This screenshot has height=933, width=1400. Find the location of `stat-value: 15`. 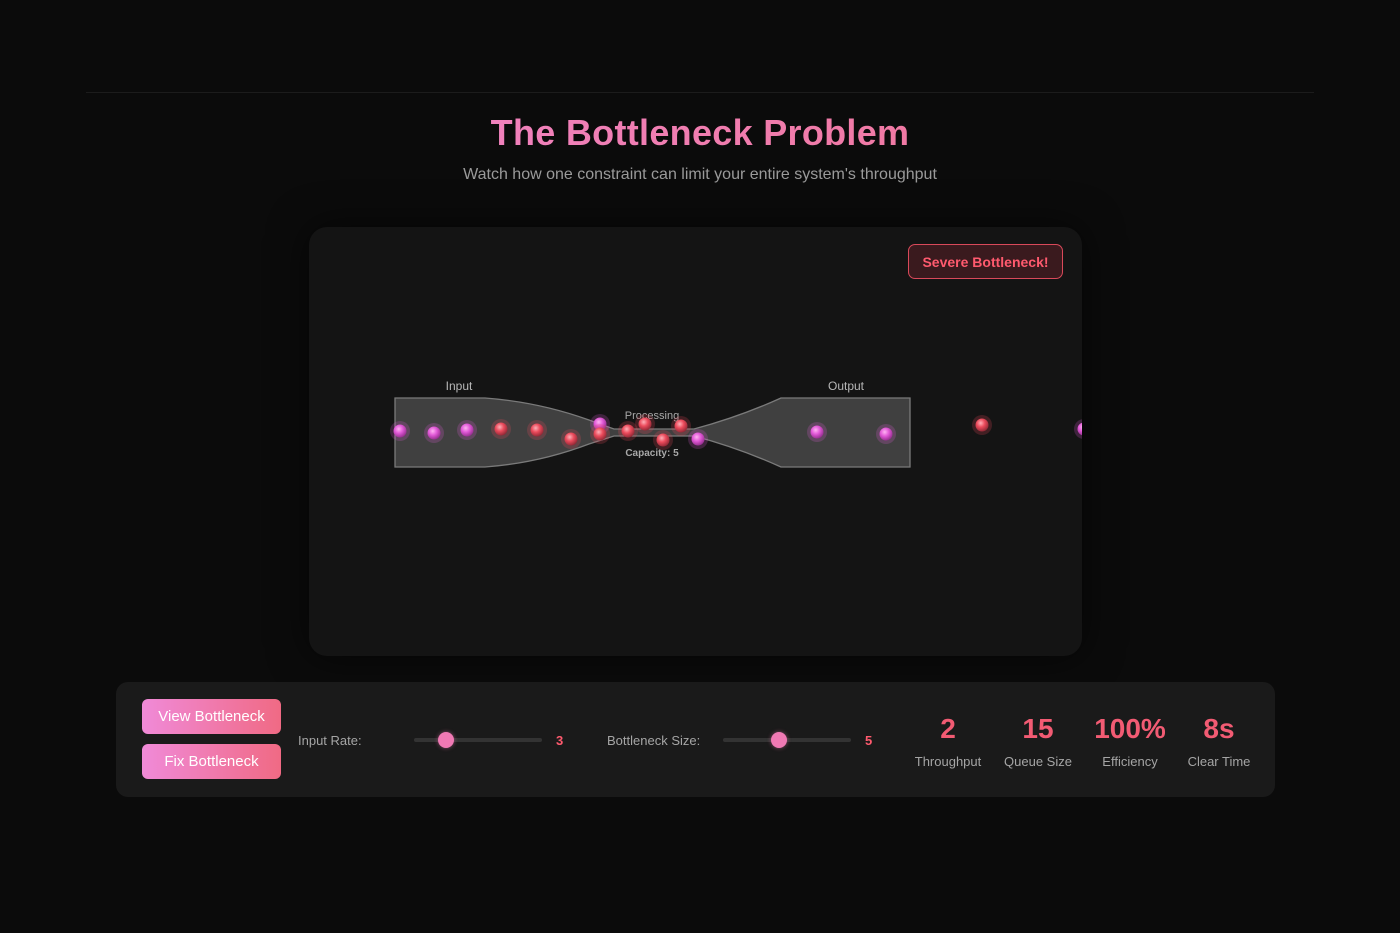

stat-value: 15 is located at coordinates (1038, 728).